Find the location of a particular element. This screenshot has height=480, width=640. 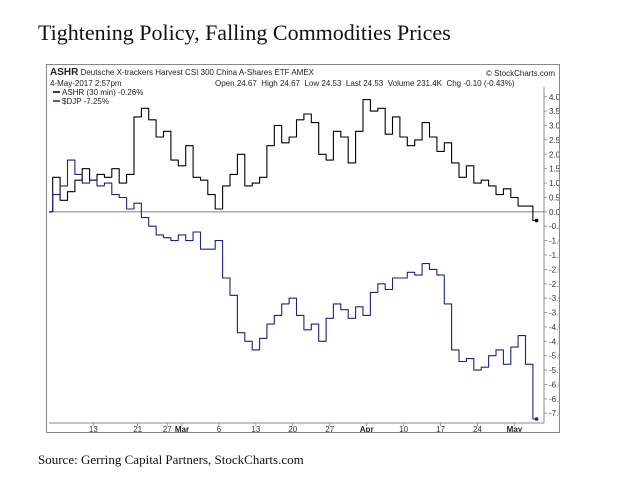

y-tick-label: -5.5% is located at coordinates (554, 370).